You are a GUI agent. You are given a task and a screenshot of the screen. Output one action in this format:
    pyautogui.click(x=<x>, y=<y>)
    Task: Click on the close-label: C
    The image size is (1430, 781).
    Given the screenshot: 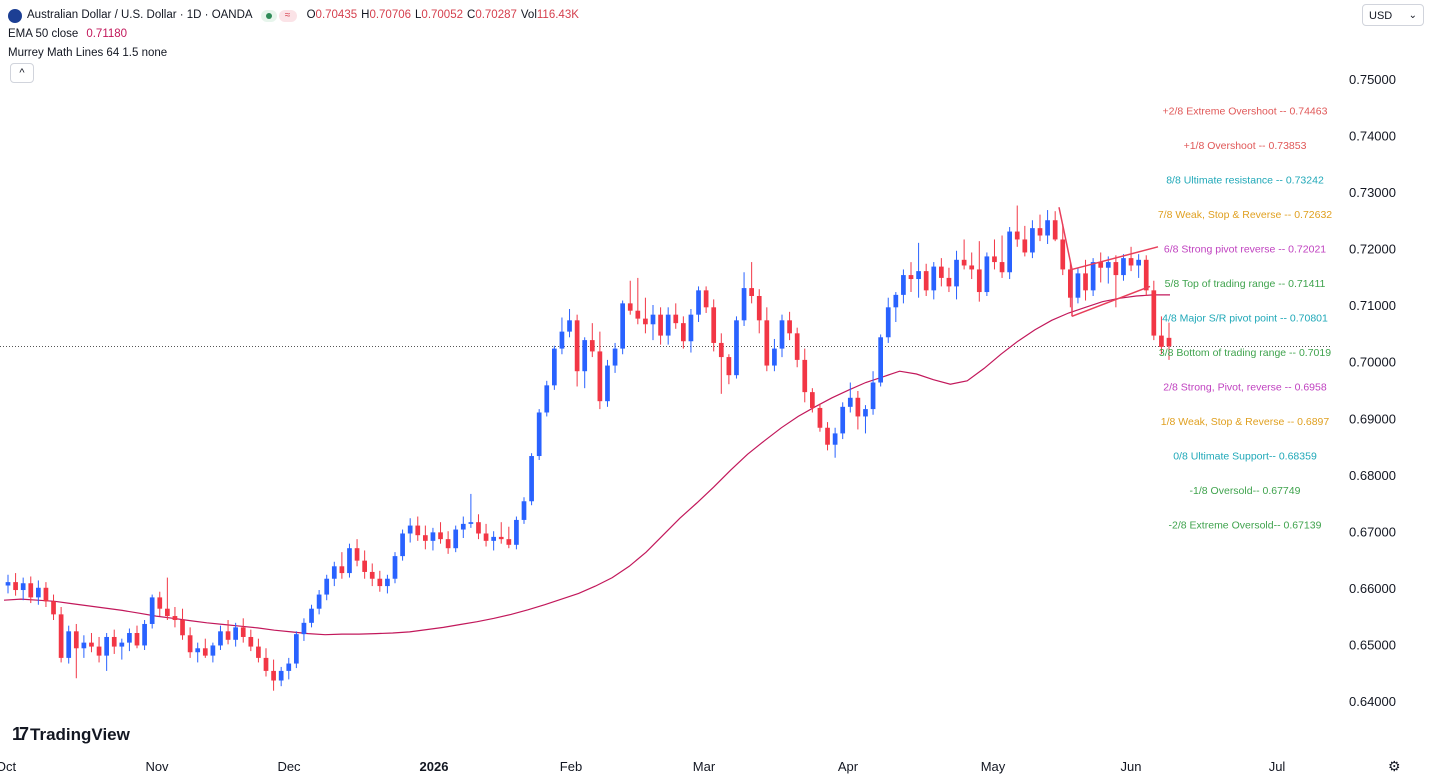 What is the action you would take?
    pyautogui.click(x=471, y=15)
    